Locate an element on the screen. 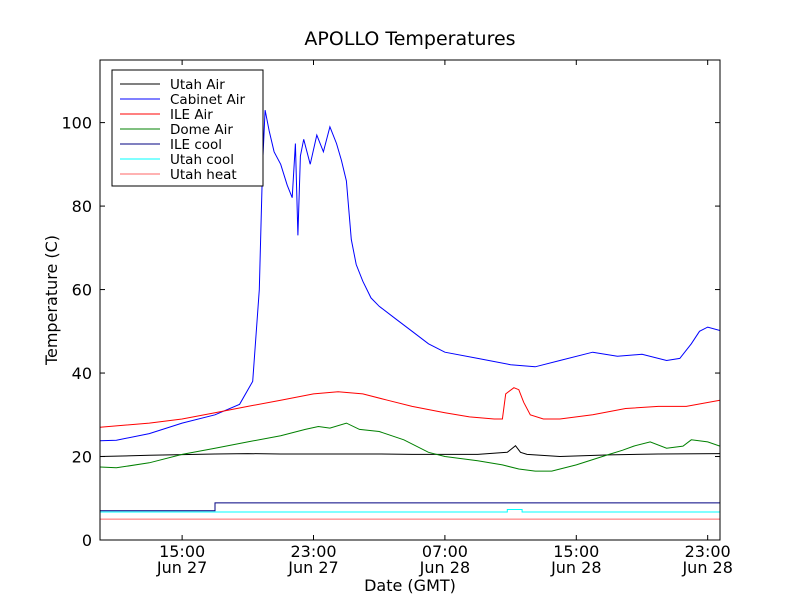 Image resolution: width=800 pixels, height=600 pixels. legend-label: ILE cool is located at coordinates (196, 145).